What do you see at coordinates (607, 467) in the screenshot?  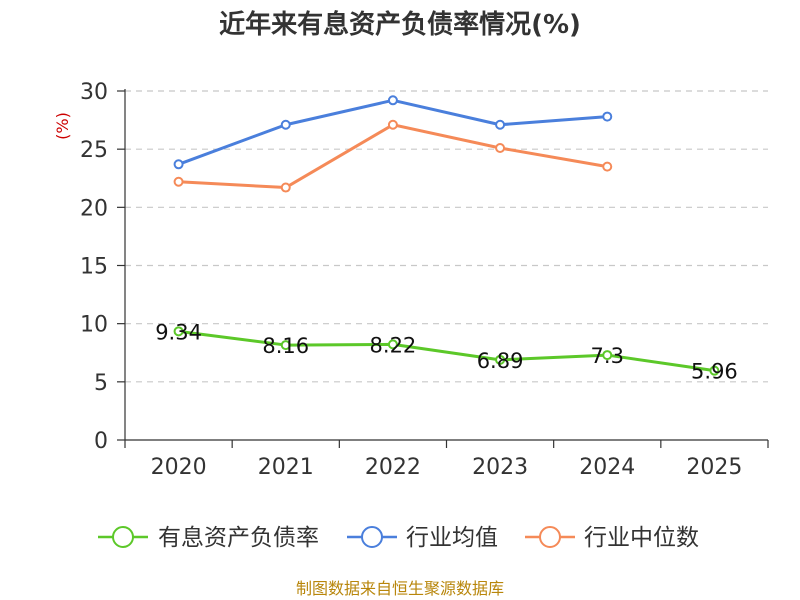 I see `x-tick-label: 2024` at bounding box center [607, 467].